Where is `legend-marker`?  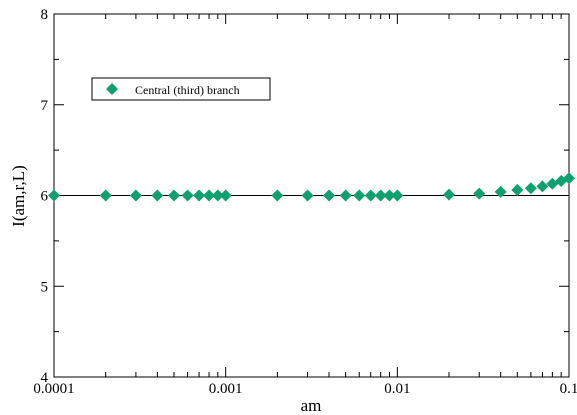 legend-marker is located at coordinates (112, 89).